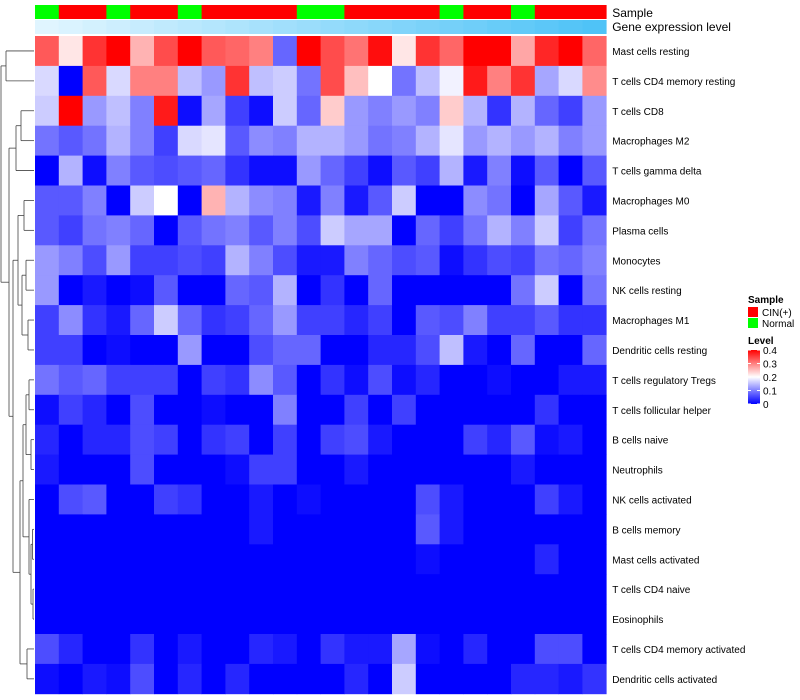  What do you see at coordinates (651, 590) in the screenshot?
I see `row-label: T cells CD4 naive` at bounding box center [651, 590].